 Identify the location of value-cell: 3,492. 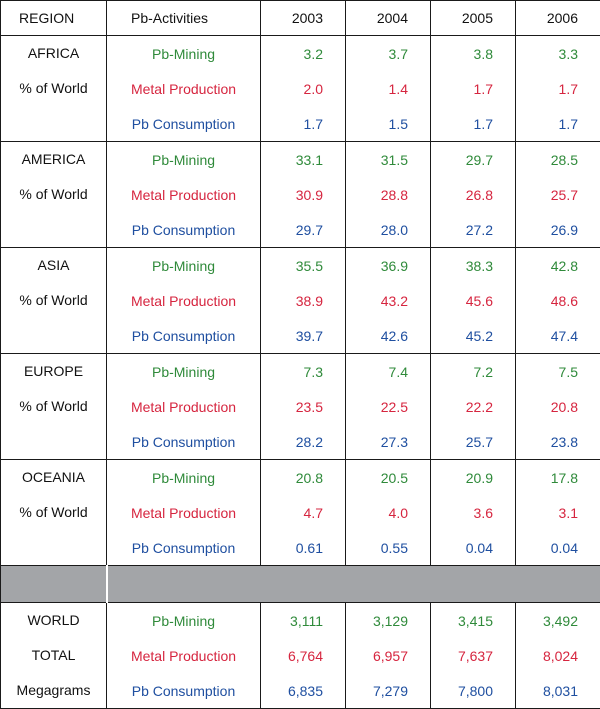
(558, 621).